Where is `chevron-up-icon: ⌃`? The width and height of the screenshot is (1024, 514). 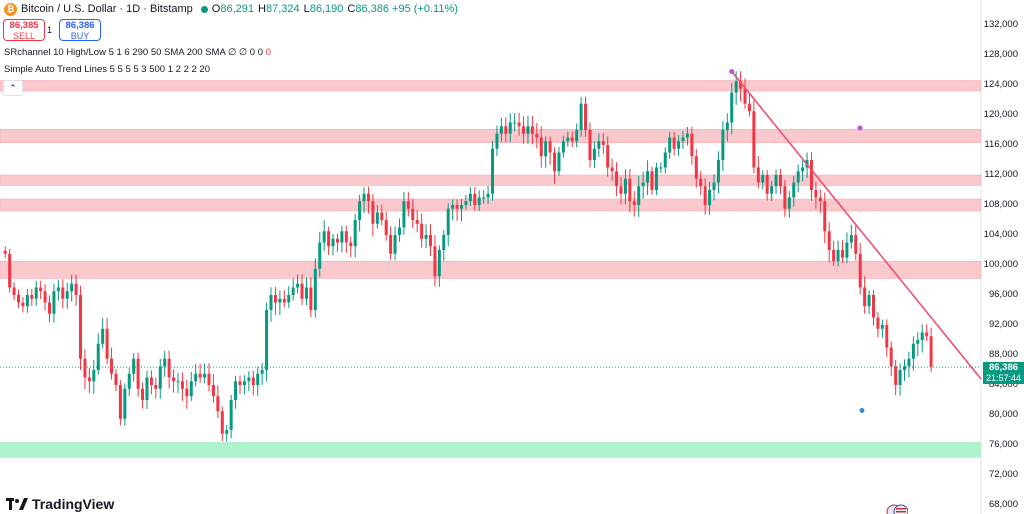 chevron-up-icon: ⌃ is located at coordinates (13, 88).